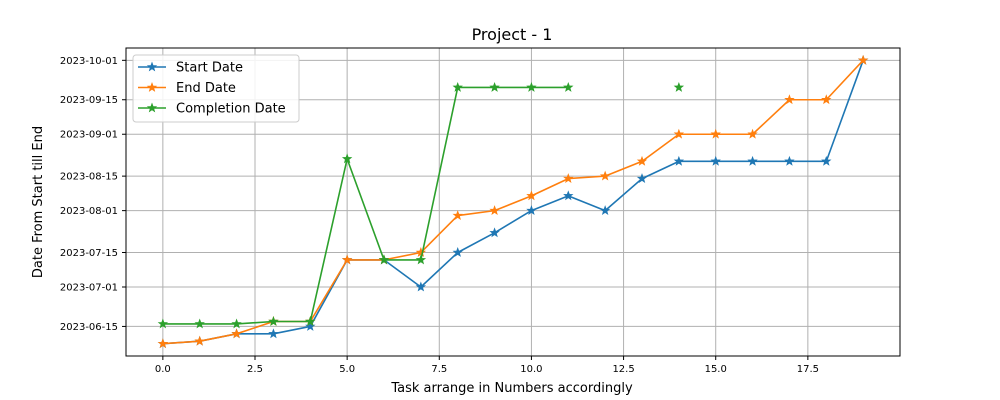  Describe the element at coordinates (231, 109) in the screenshot. I see `legend-label: Completion Date` at that location.